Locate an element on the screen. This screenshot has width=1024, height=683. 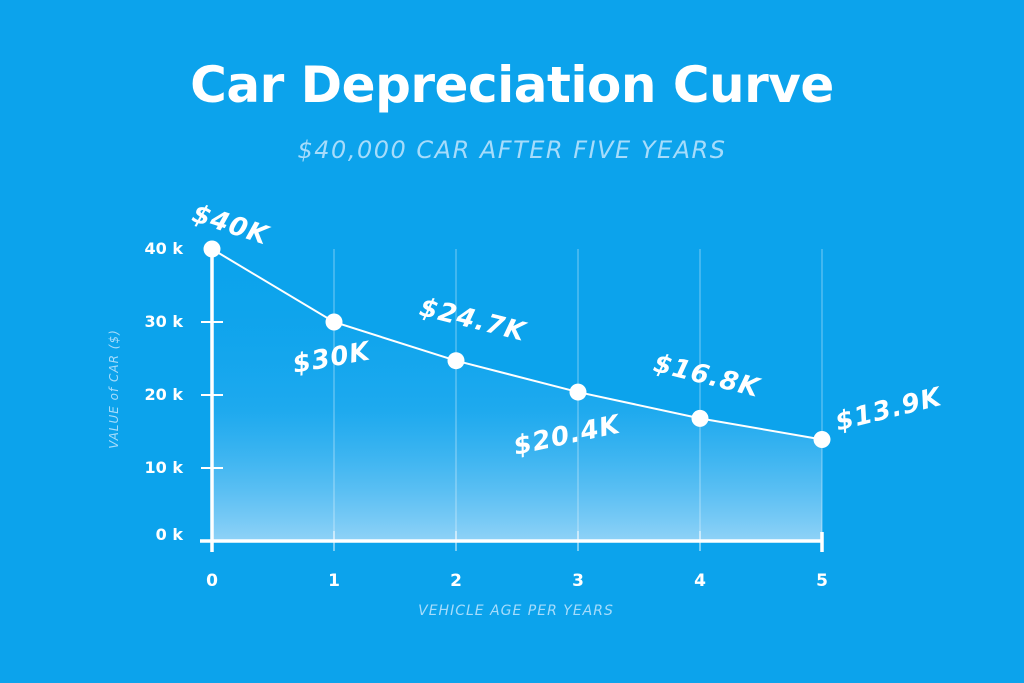
y-tick-label: 40 k is located at coordinates (163, 248).